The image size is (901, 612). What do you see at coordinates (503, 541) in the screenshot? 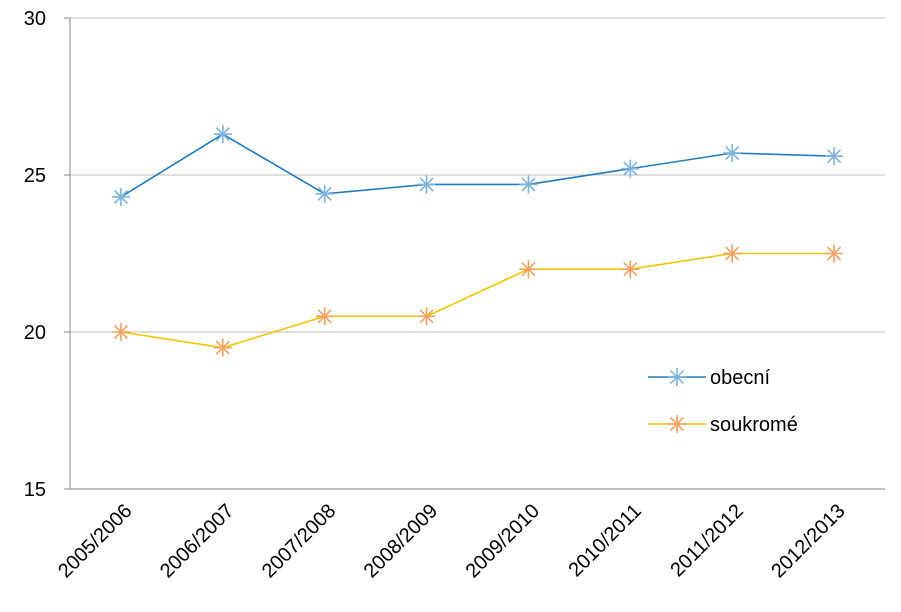
I see `x-tick-label: 2009/2010` at bounding box center [503, 541].